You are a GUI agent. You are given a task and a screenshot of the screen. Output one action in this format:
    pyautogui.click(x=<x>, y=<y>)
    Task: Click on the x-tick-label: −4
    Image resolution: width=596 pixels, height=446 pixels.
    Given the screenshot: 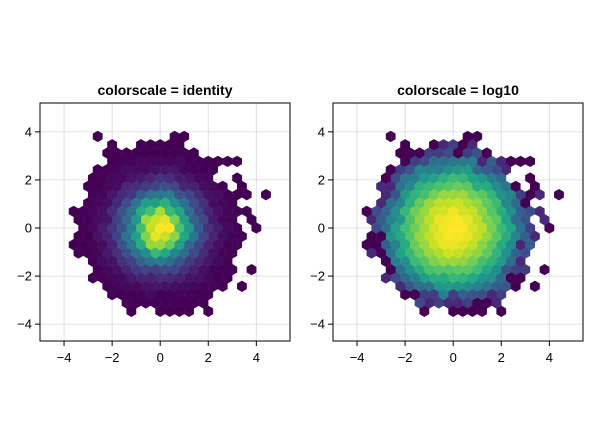 What is the action you would take?
    pyautogui.click(x=357, y=357)
    